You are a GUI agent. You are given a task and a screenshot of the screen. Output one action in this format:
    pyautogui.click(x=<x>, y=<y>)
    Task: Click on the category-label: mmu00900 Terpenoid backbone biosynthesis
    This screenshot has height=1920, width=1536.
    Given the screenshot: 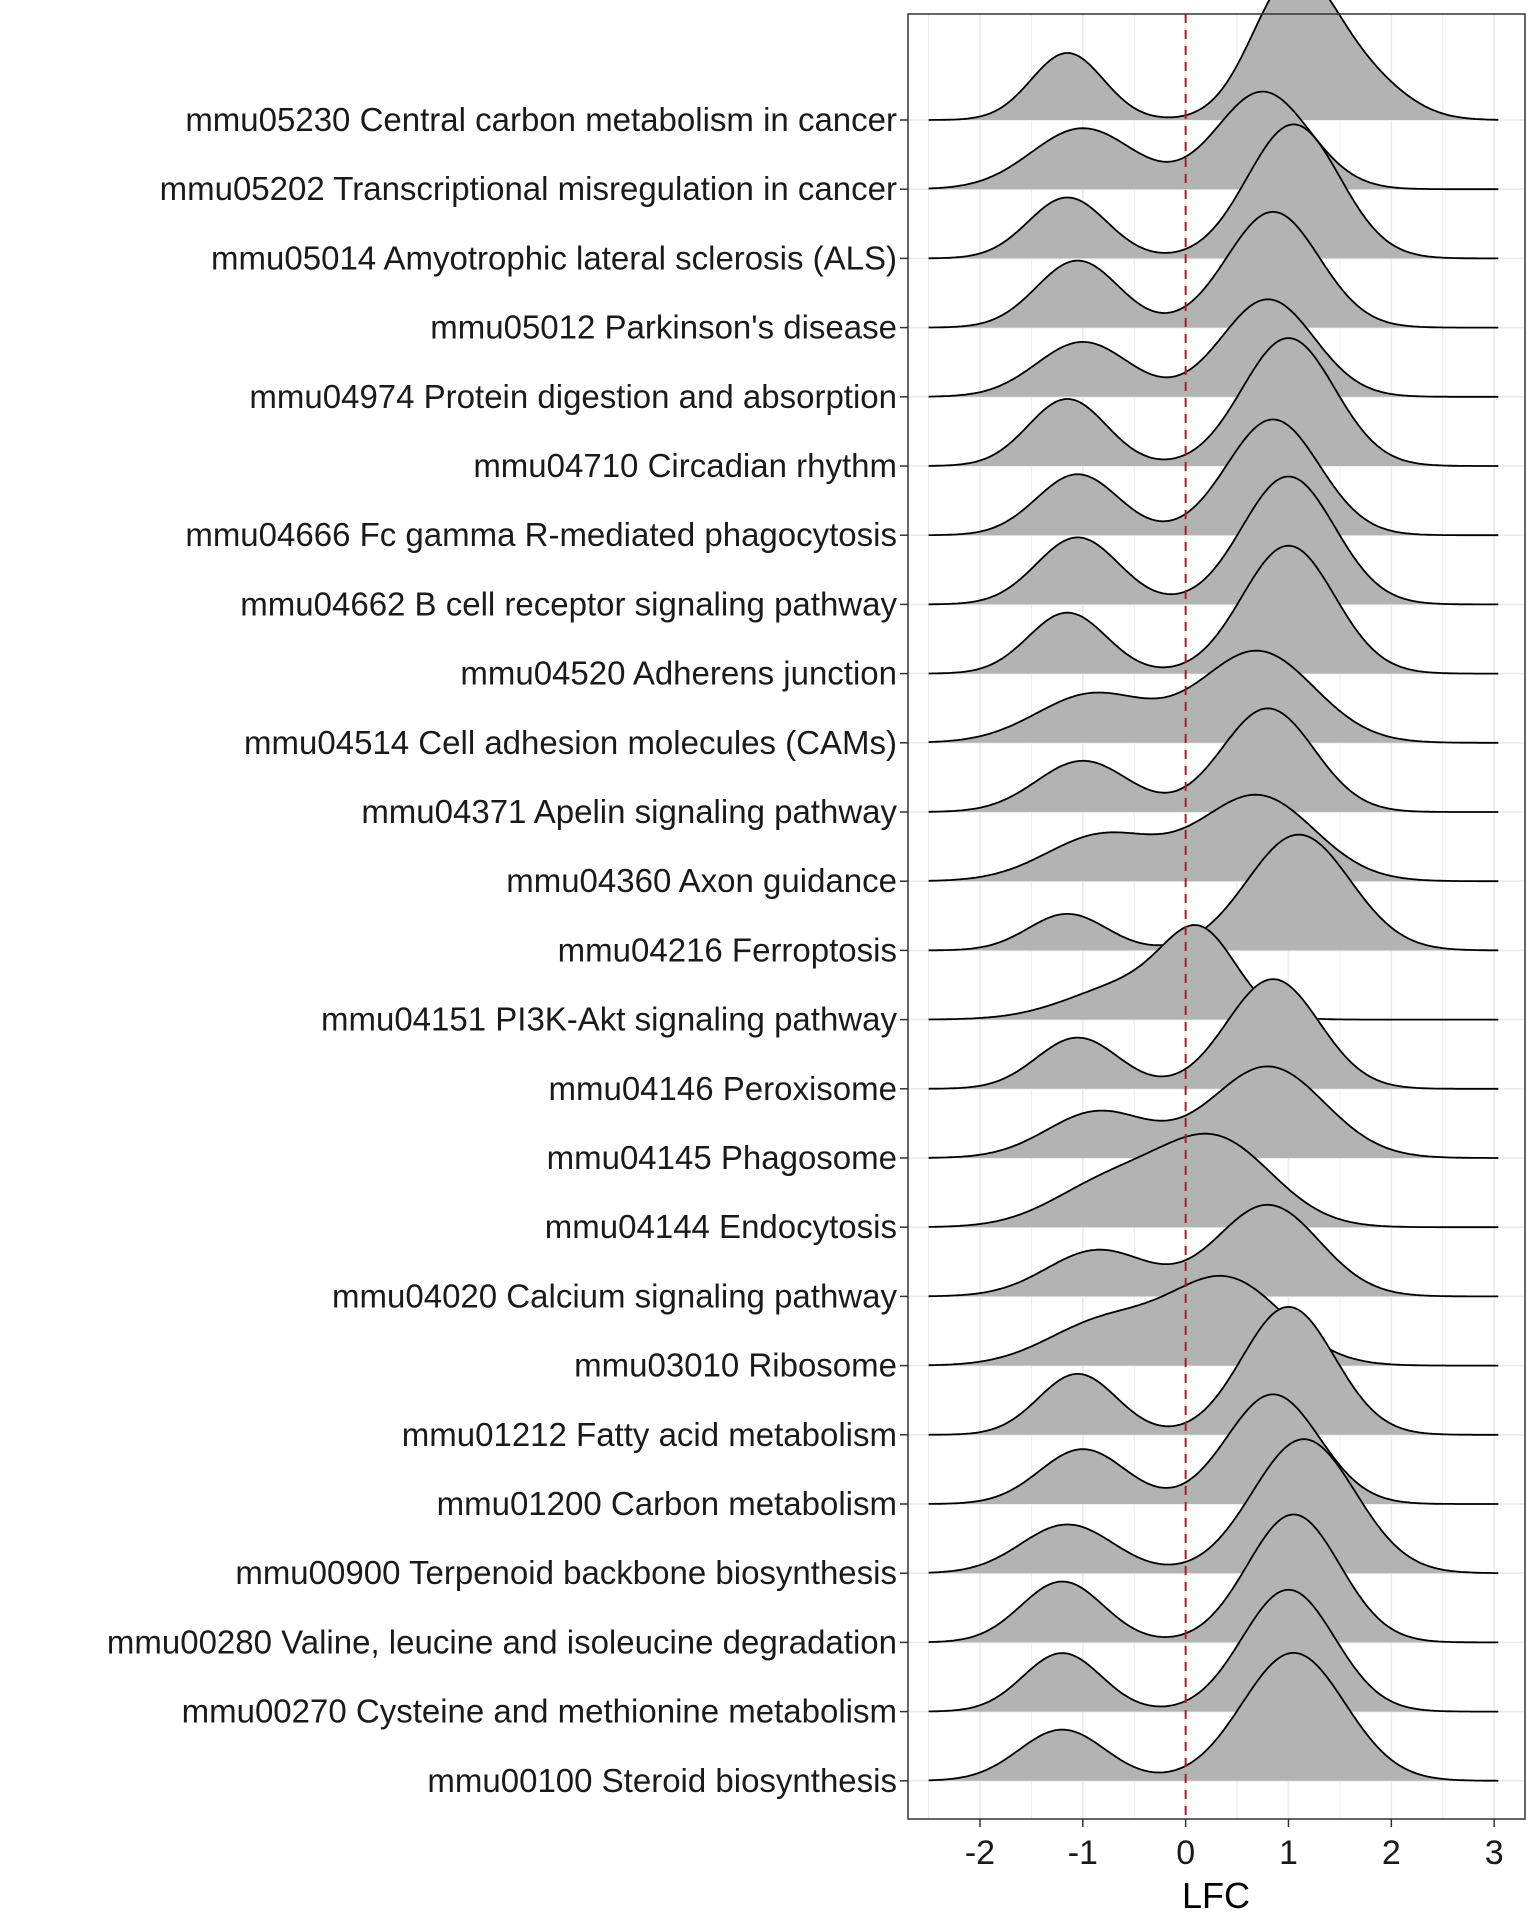 What is the action you would take?
    pyautogui.click(x=566, y=1572)
    